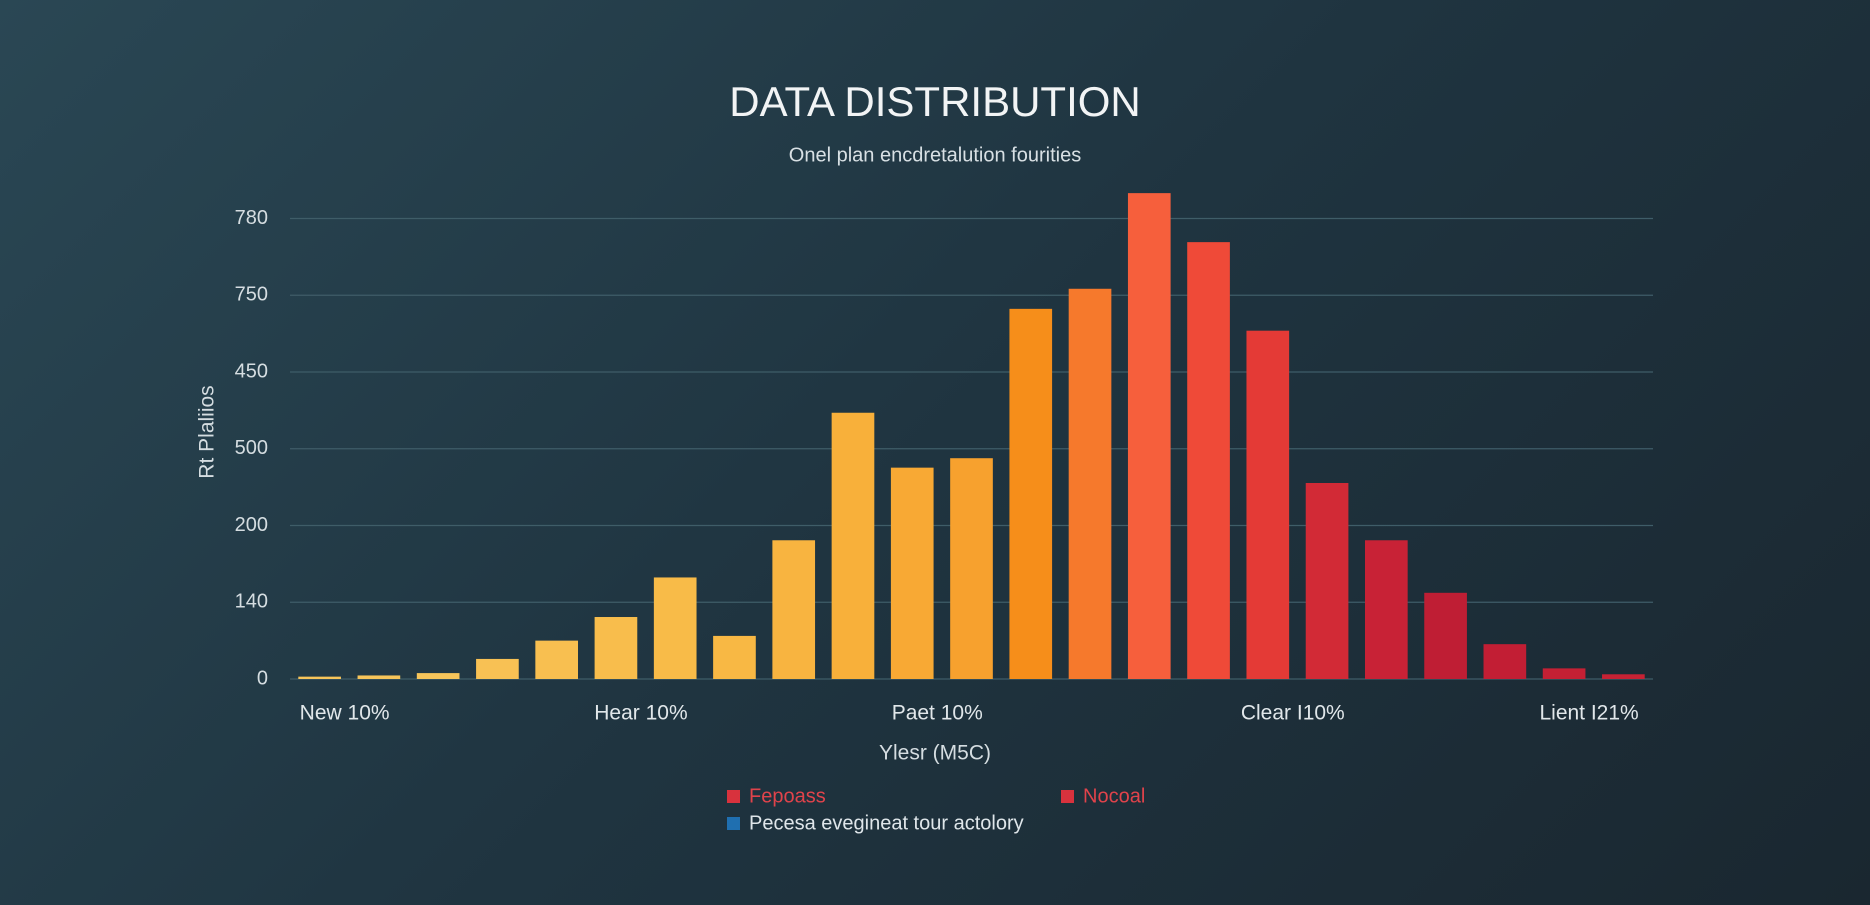  I want to click on legend-label: Fepoass, so click(787, 796).